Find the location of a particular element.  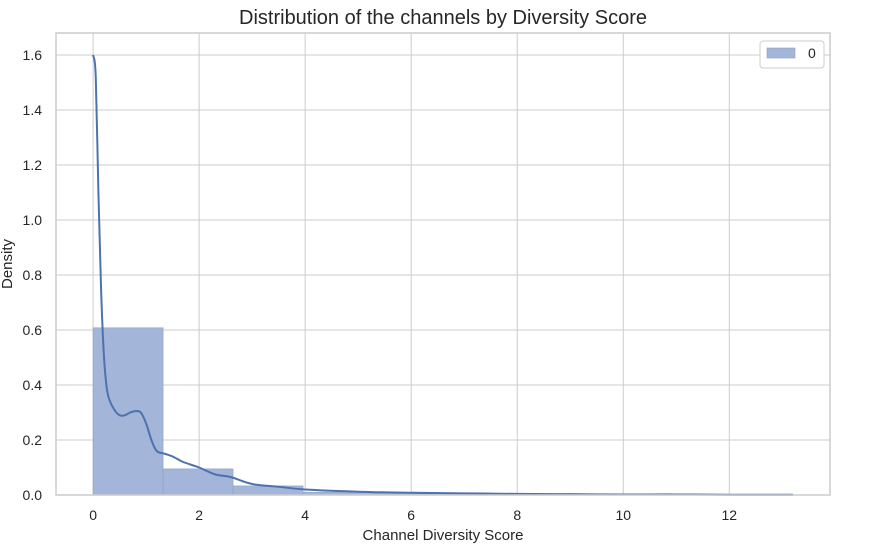

x-tick-label-2: 4 is located at coordinates (305, 515).